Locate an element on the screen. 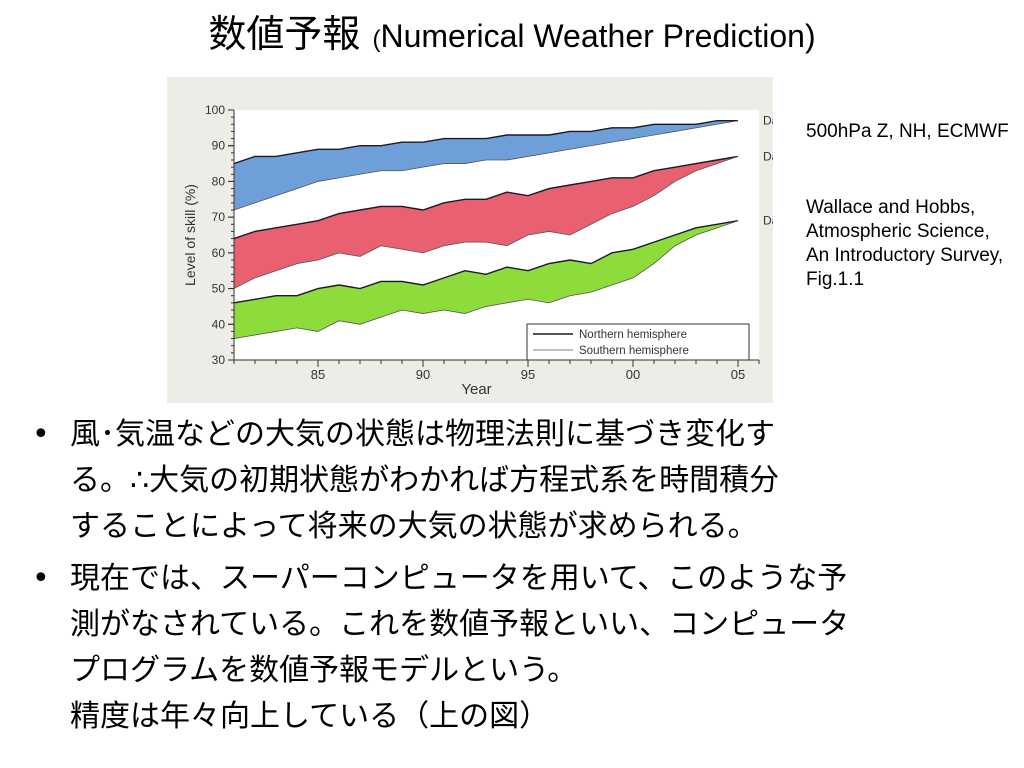 This screenshot has width=1024, height=768. day-5-northern-line is located at coordinates (486, 197).